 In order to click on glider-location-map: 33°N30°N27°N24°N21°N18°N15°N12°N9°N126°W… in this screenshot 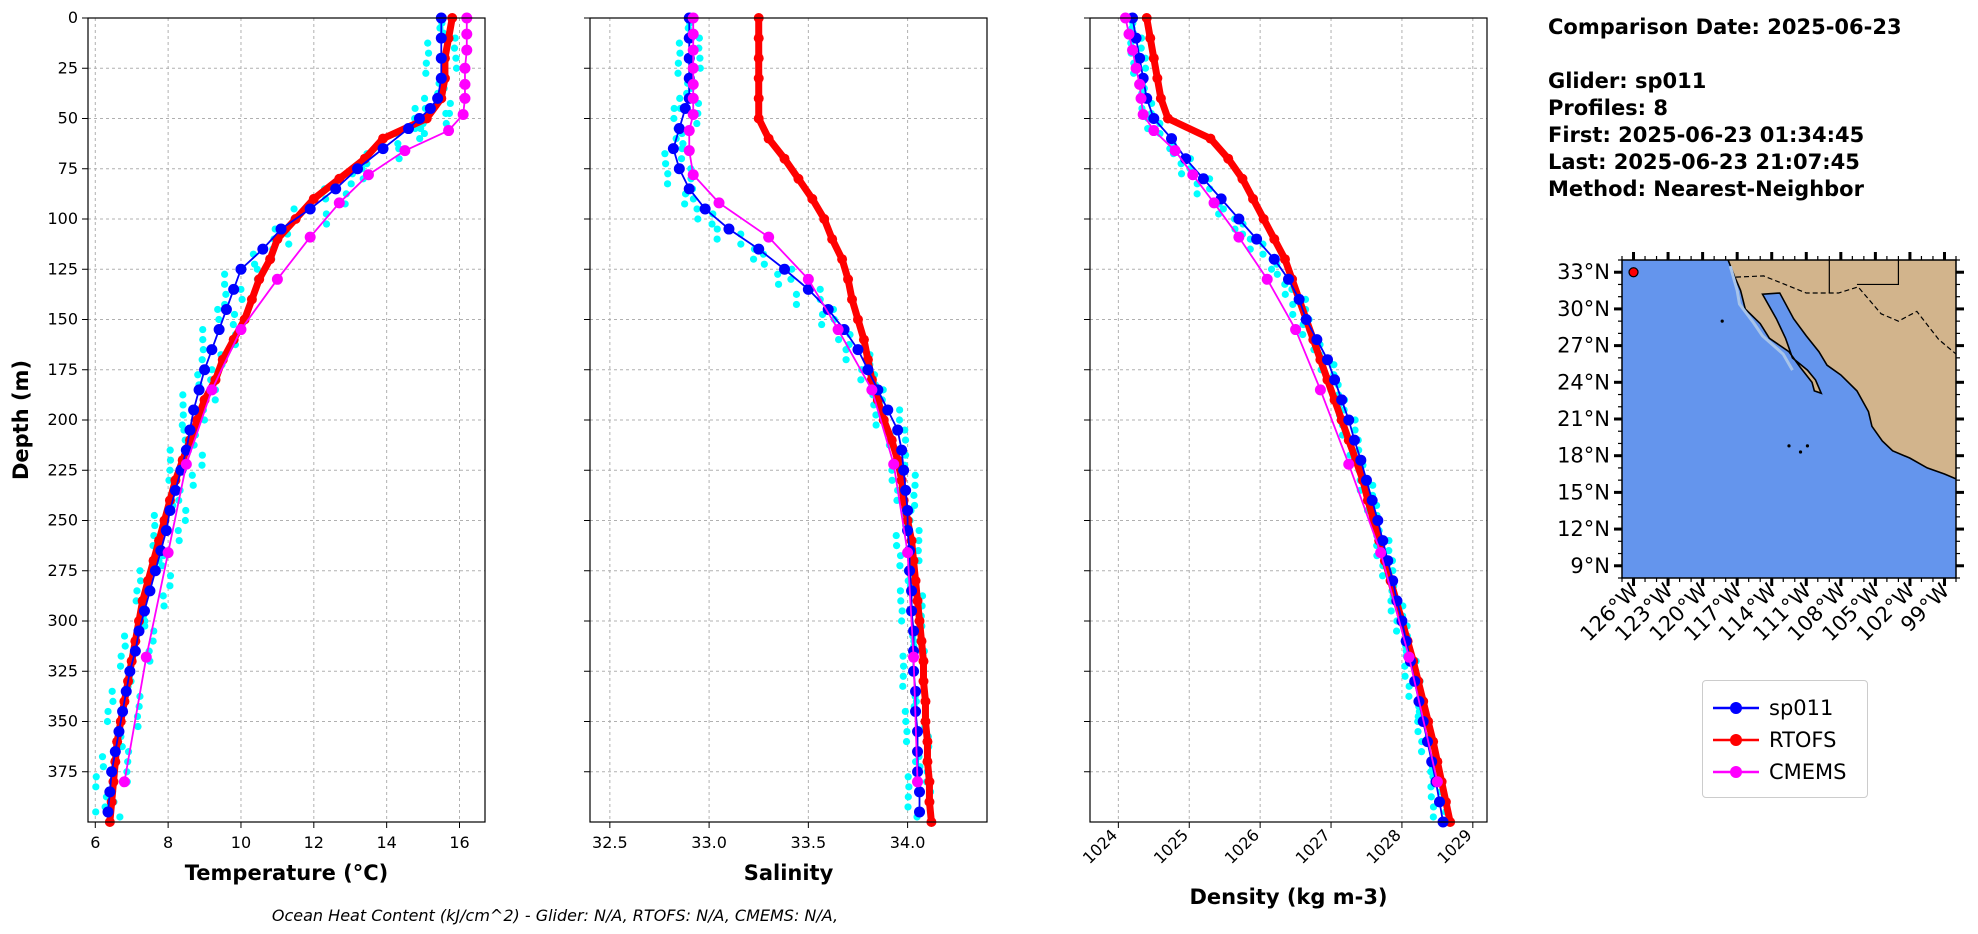, I will do `click(1760, 449)`.